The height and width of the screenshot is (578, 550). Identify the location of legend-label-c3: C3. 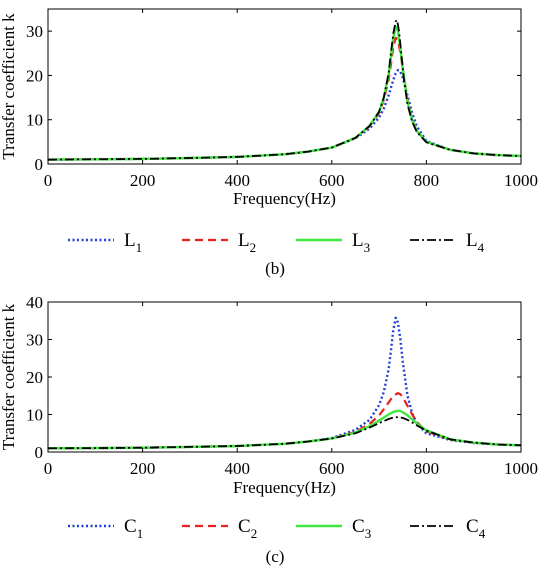
(361, 528).